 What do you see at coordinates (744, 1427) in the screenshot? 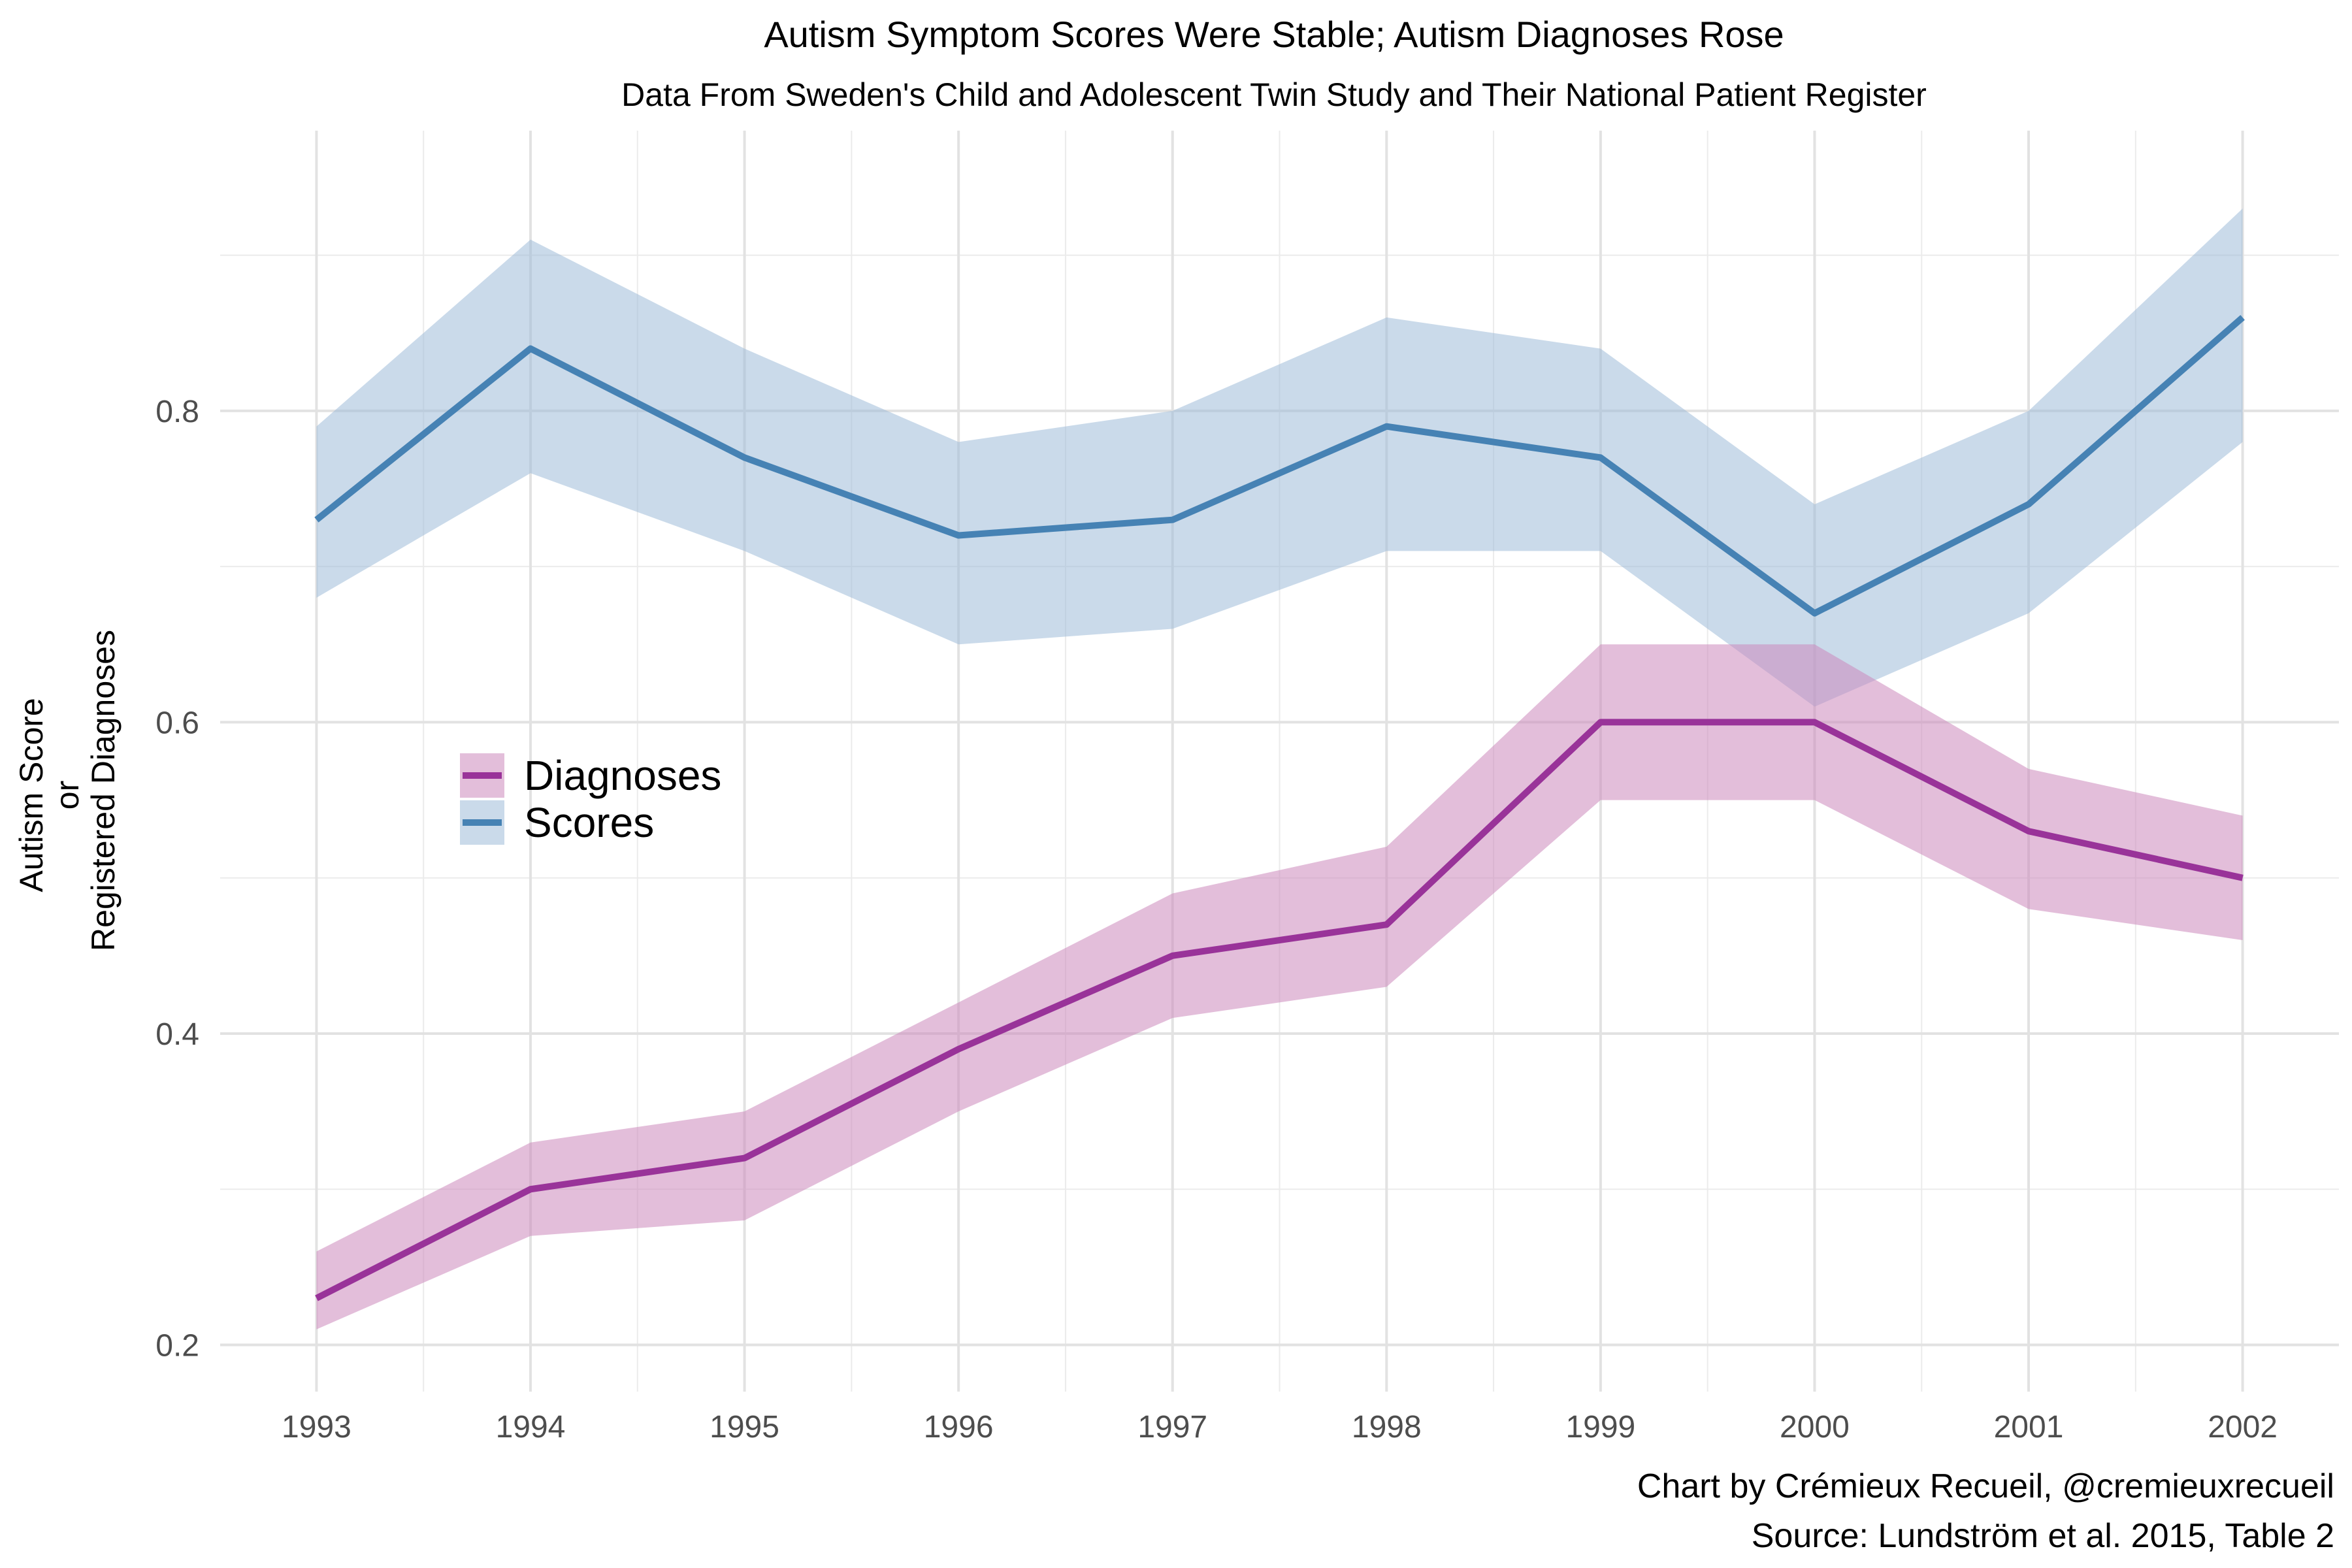
I see `x-tick-label: 1995` at bounding box center [744, 1427].